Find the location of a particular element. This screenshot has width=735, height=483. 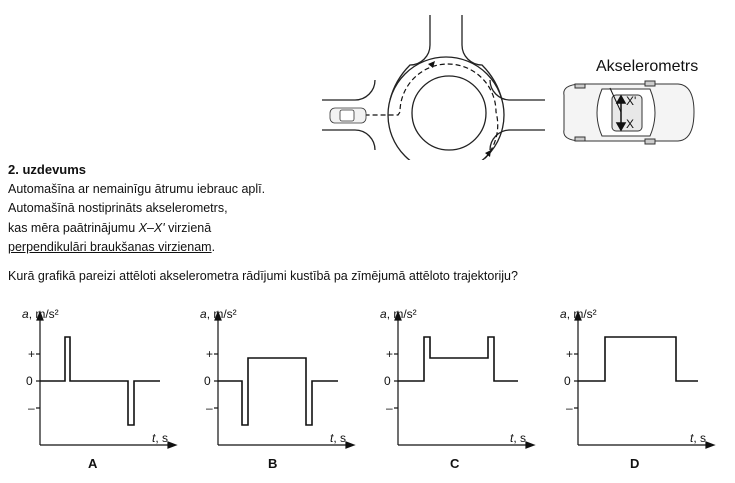

graph-a: a, m/s² + 0 – t, s A is located at coordinates (95, 390).